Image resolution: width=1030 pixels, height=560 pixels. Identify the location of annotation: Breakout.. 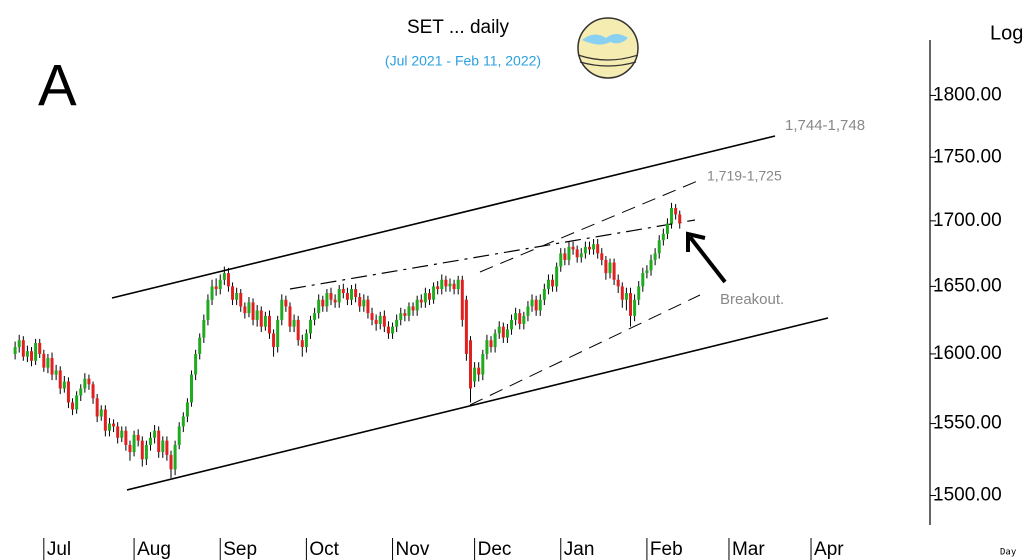
(752, 299).